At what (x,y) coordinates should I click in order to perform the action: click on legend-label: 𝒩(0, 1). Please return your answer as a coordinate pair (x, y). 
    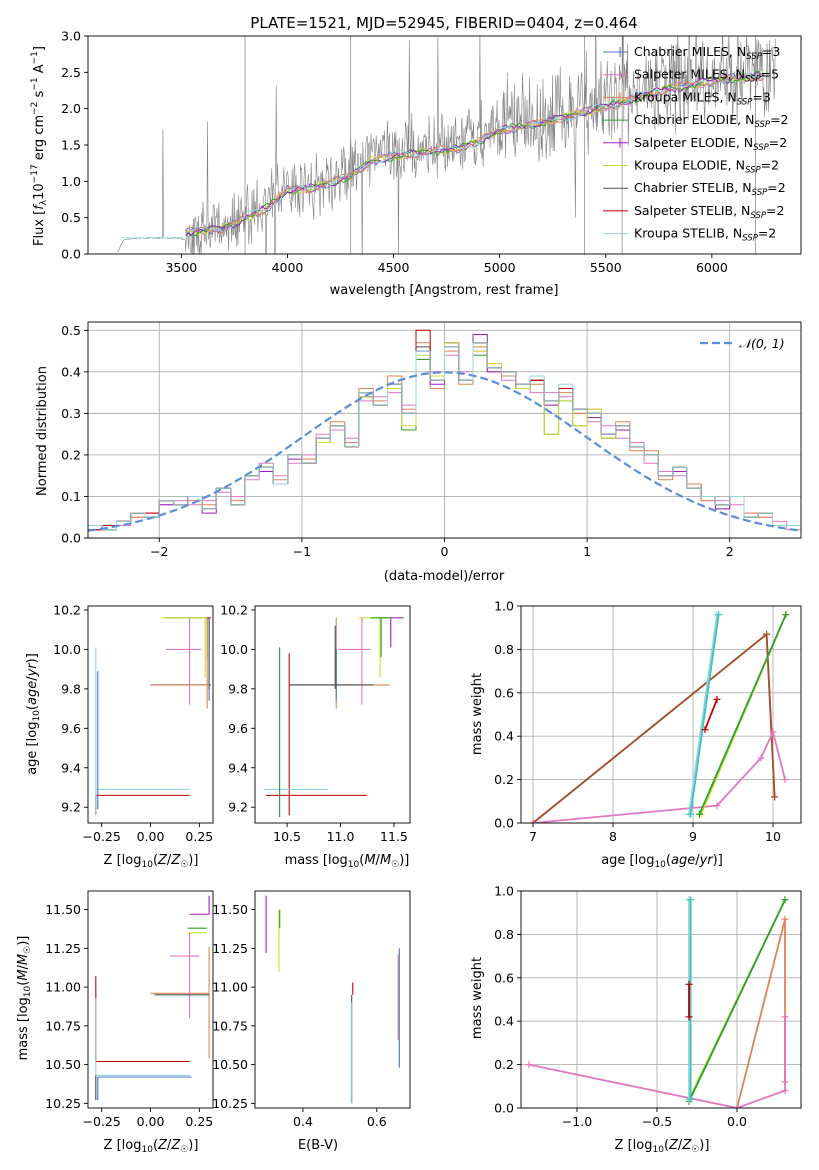
    Looking at the image, I should click on (762, 343).